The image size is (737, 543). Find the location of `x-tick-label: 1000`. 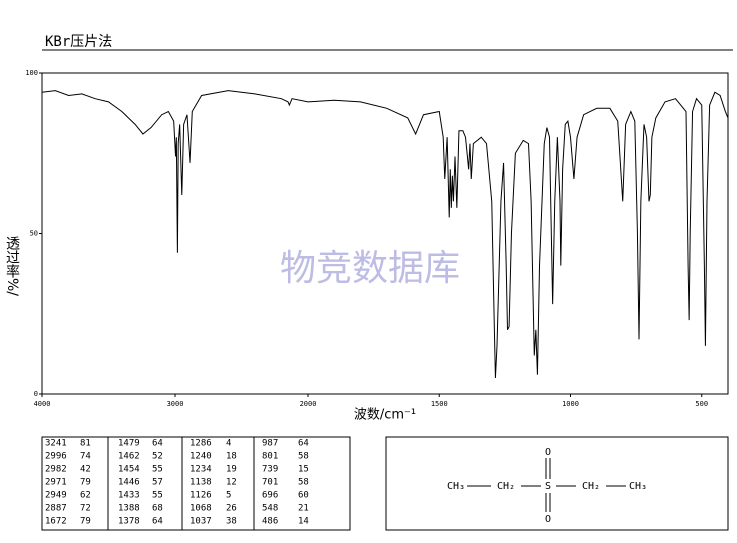

x-tick-label: 1000 is located at coordinates (570, 404).